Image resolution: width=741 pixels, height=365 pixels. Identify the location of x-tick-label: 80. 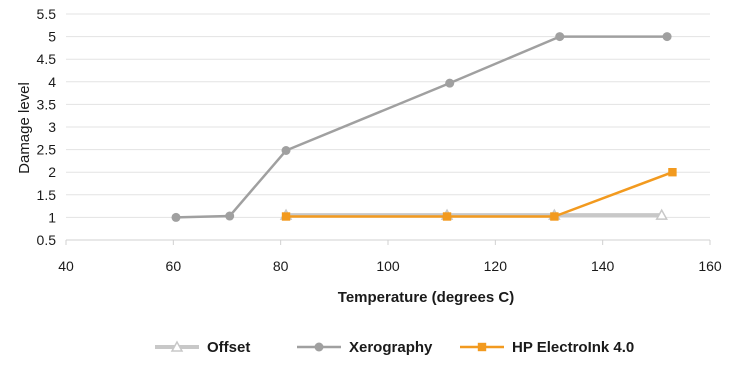
(281, 266).